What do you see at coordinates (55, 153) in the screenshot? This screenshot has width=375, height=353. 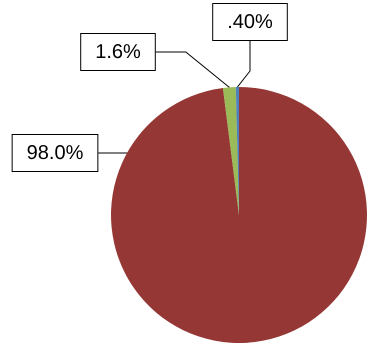 I see `data-label: 98.0%` at bounding box center [55, 153].